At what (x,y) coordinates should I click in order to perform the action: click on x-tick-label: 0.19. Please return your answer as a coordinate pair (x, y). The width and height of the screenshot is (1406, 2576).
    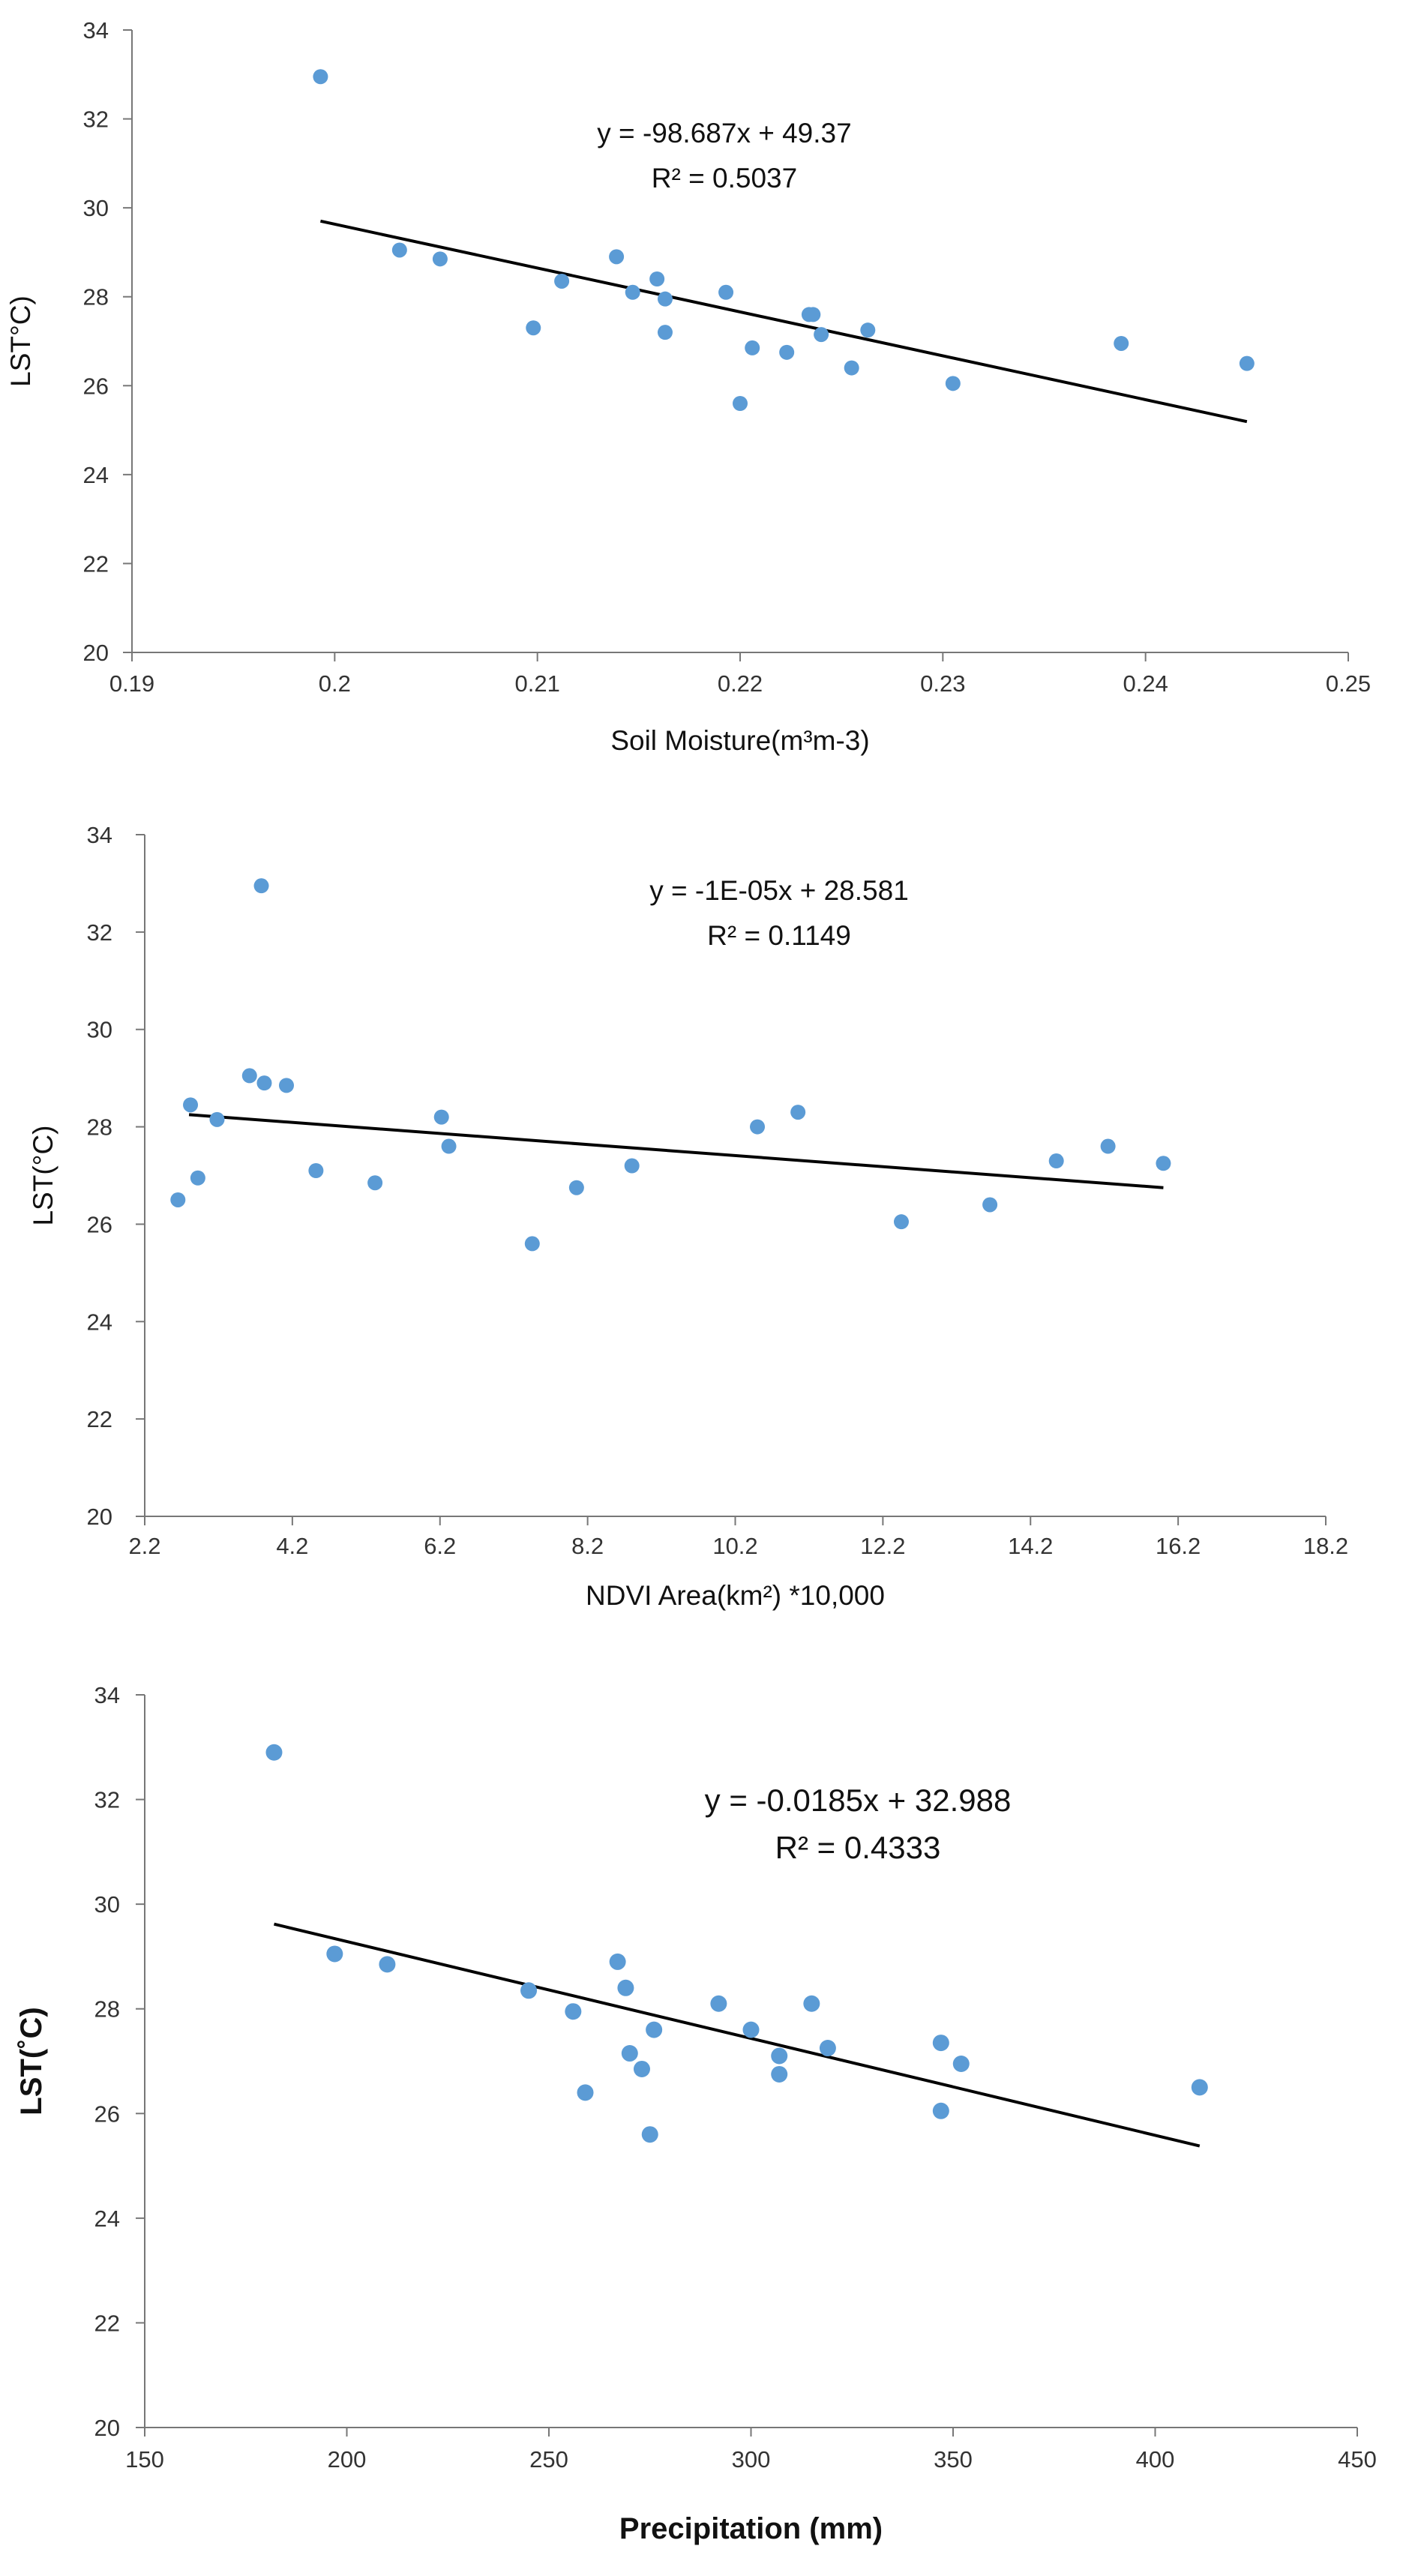
    Looking at the image, I should click on (131, 684).